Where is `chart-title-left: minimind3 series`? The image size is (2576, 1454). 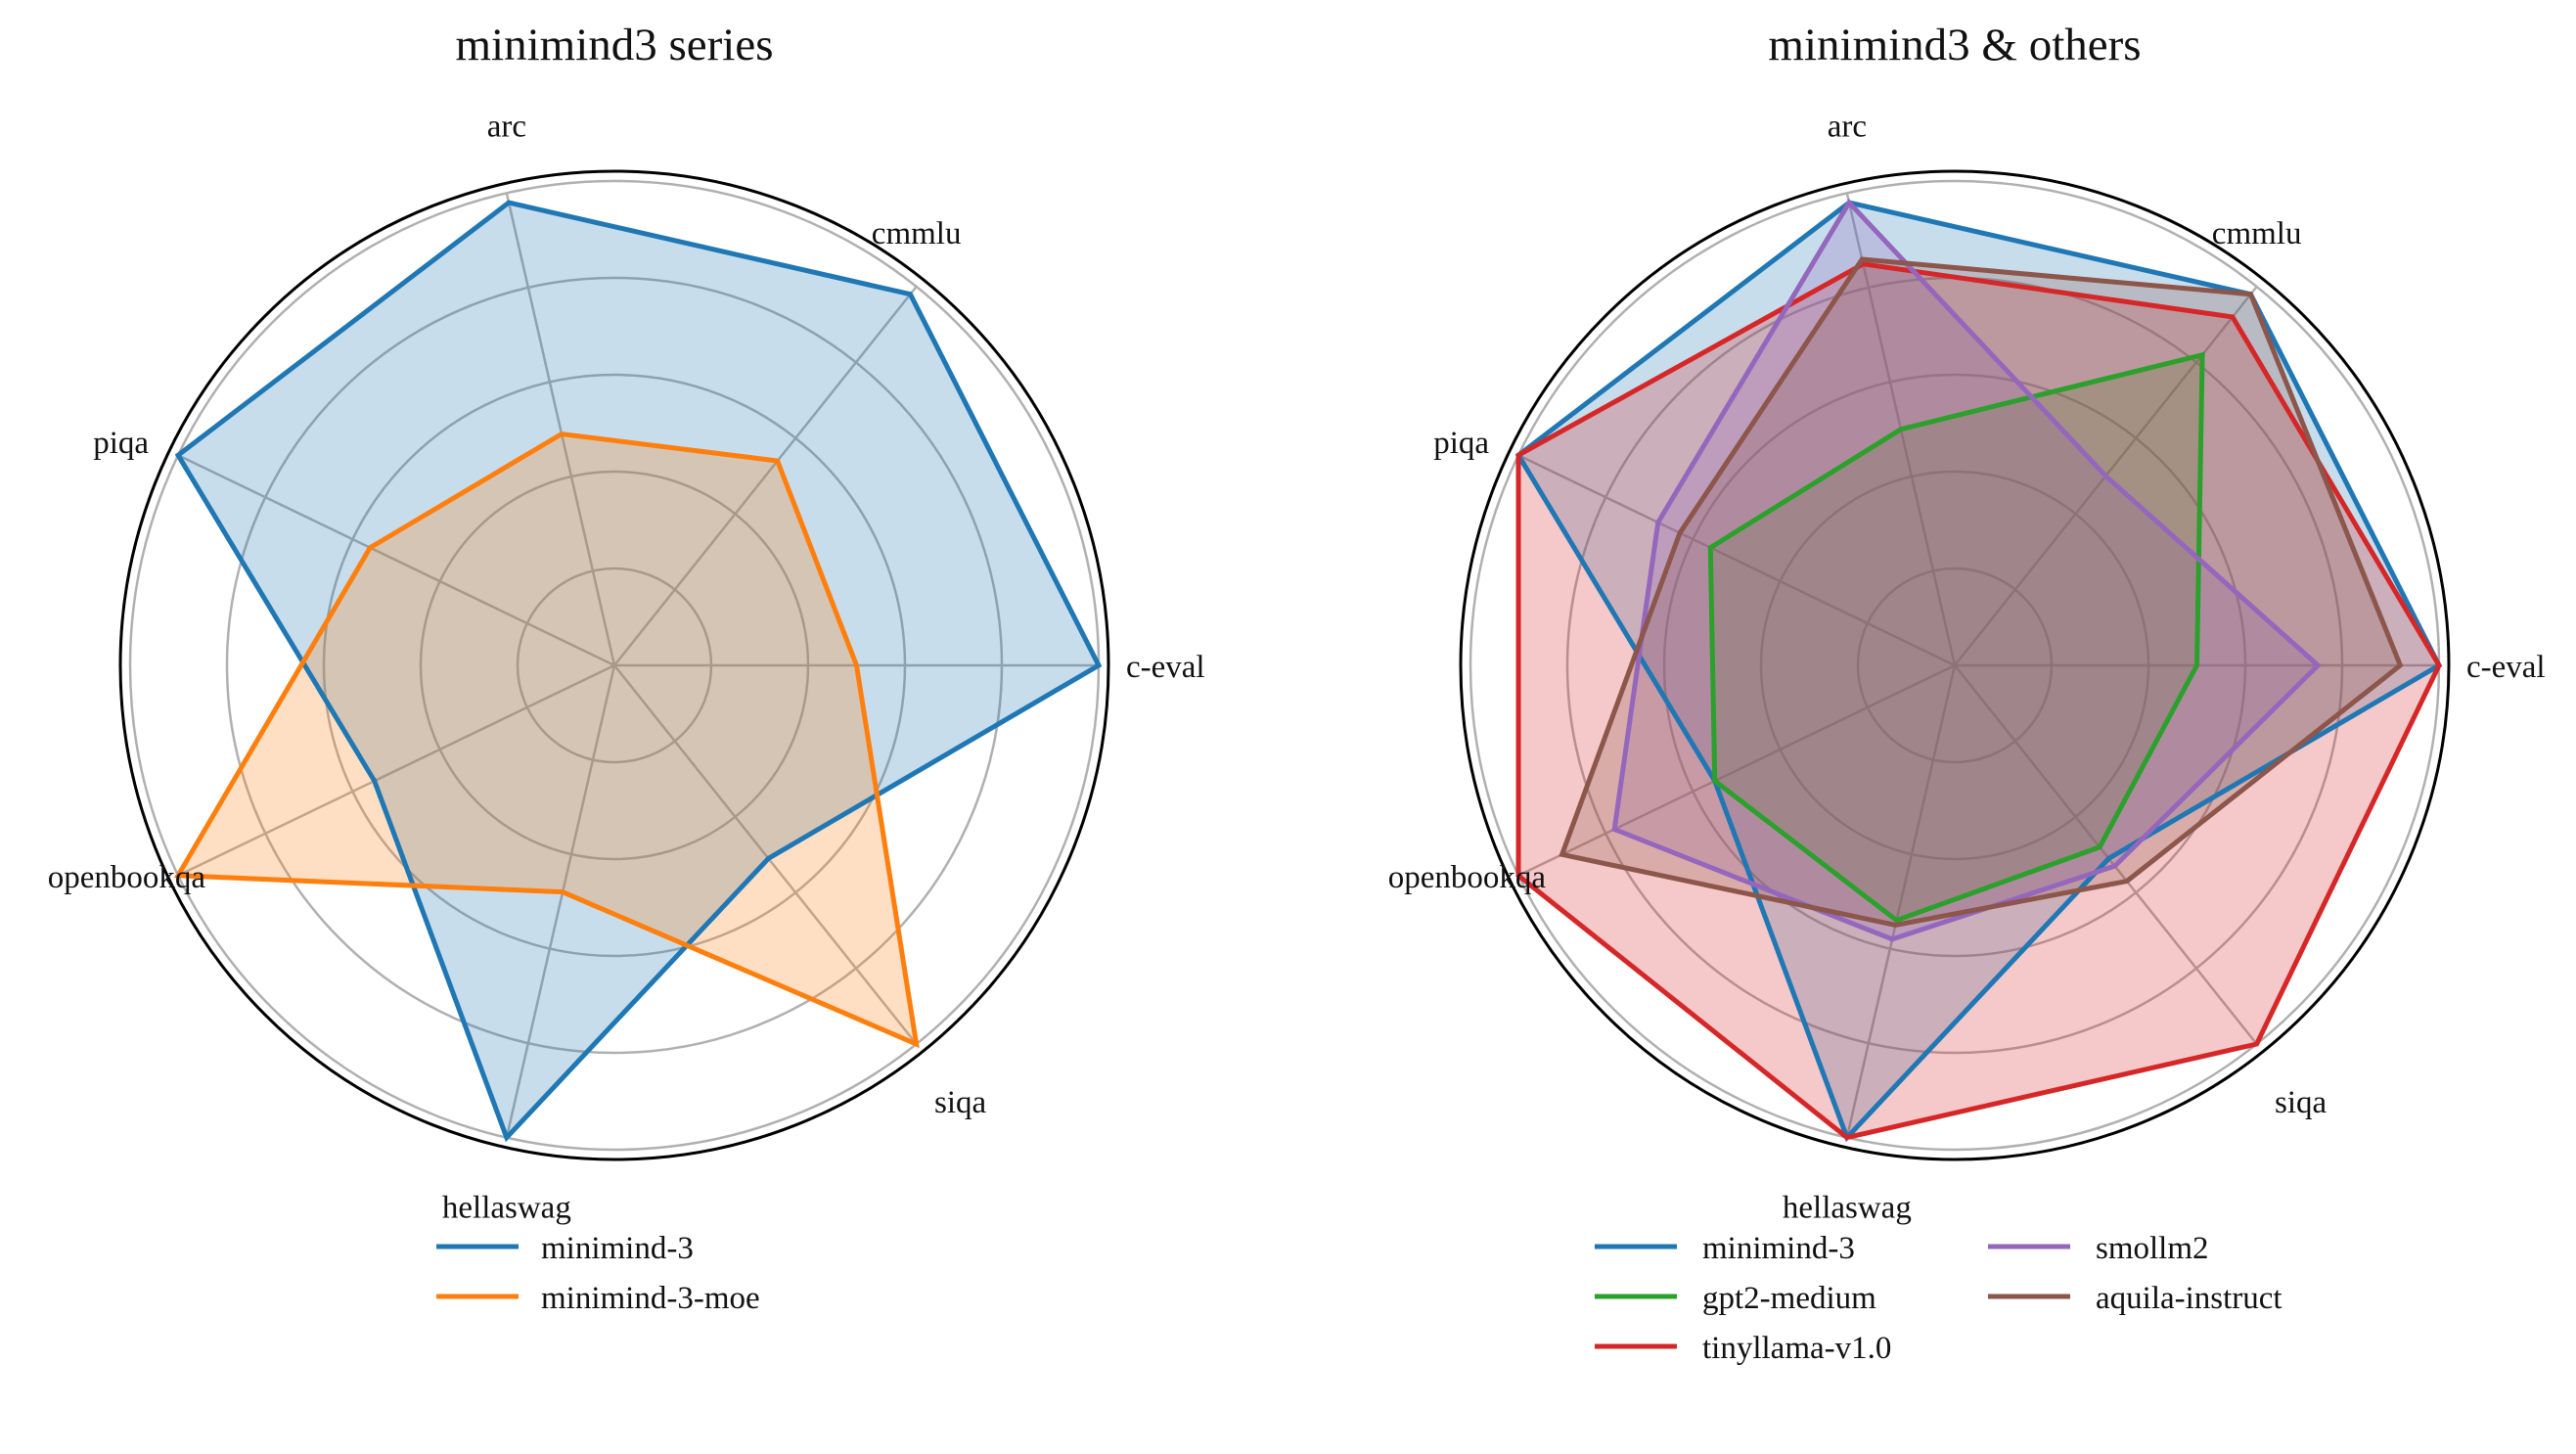
chart-title-left: minimind3 series is located at coordinates (614, 45).